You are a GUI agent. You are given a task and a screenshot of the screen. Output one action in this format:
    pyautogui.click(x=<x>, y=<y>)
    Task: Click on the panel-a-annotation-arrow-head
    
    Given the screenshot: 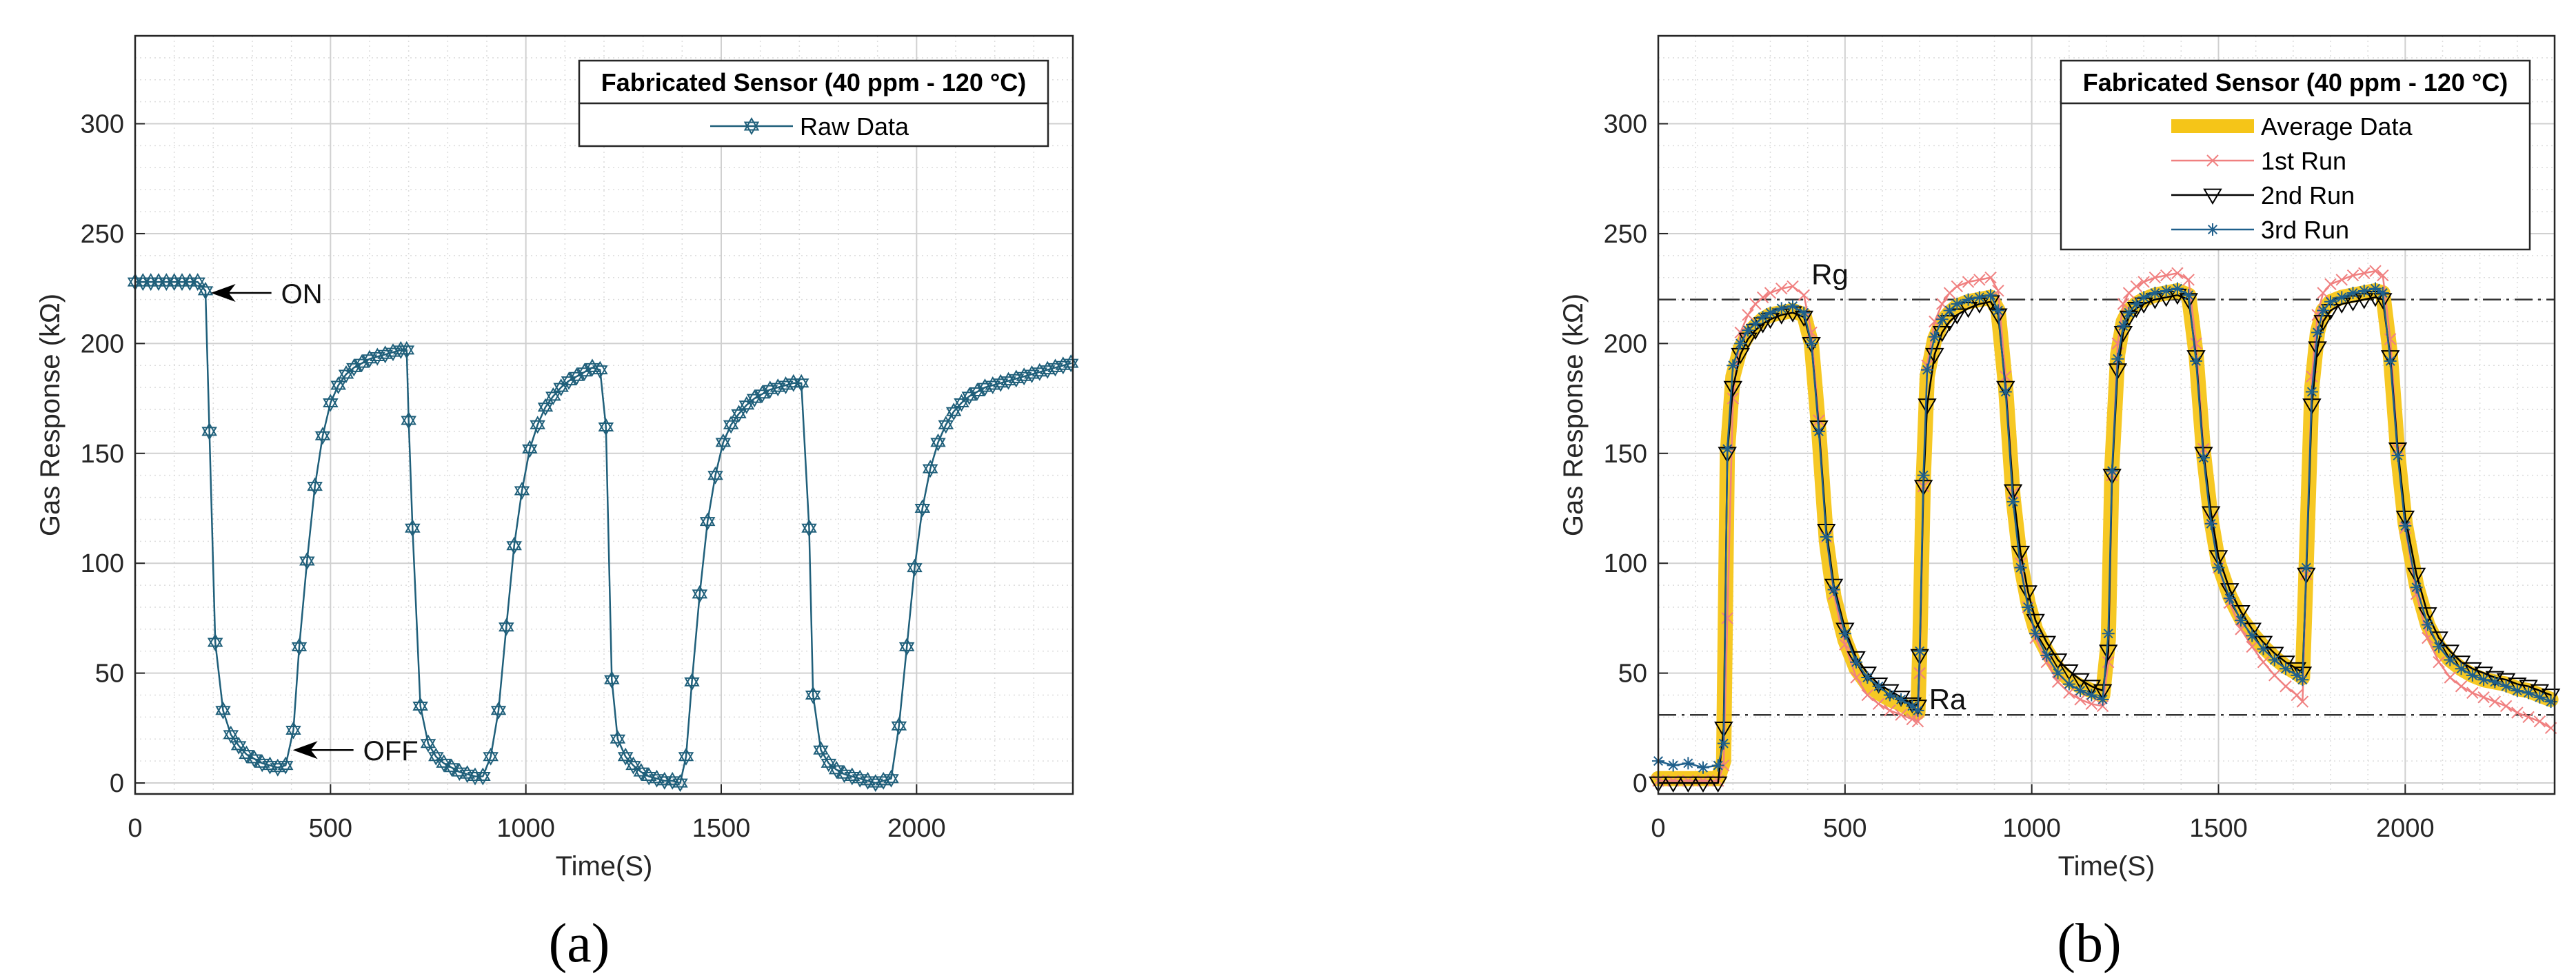 What is the action you would take?
    pyautogui.click(x=223, y=293)
    